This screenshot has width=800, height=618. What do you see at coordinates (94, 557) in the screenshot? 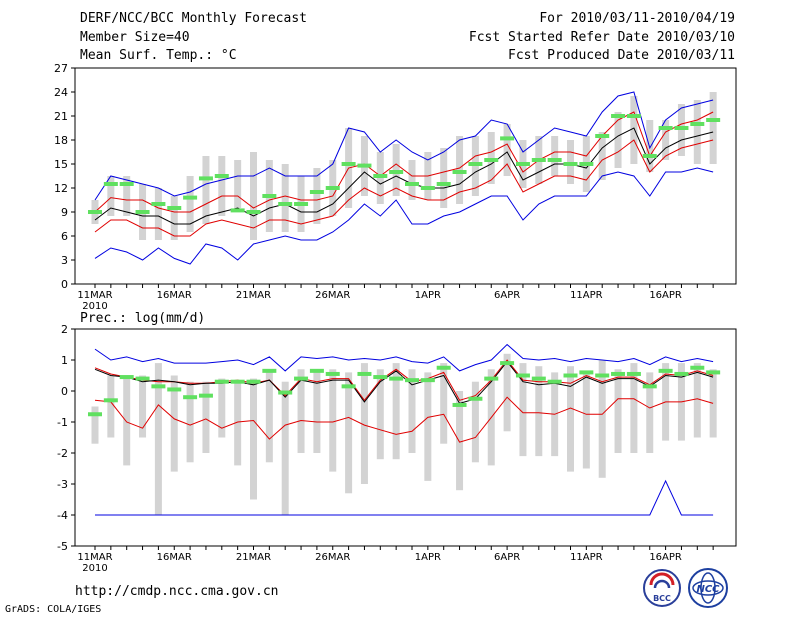
I see `x-tick-label: 11MAR` at bounding box center [94, 557].